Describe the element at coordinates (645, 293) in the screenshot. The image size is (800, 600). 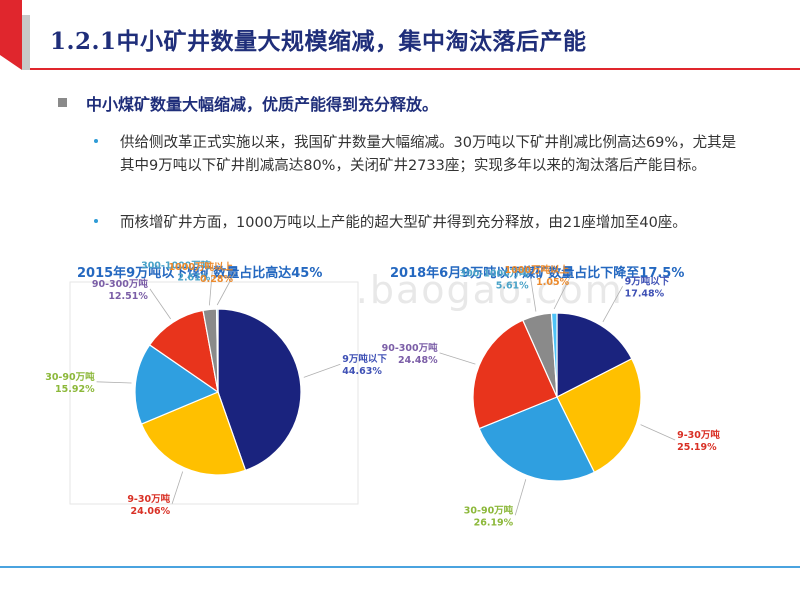
I see `pie2-value-lt9: 17.48%` at that location.